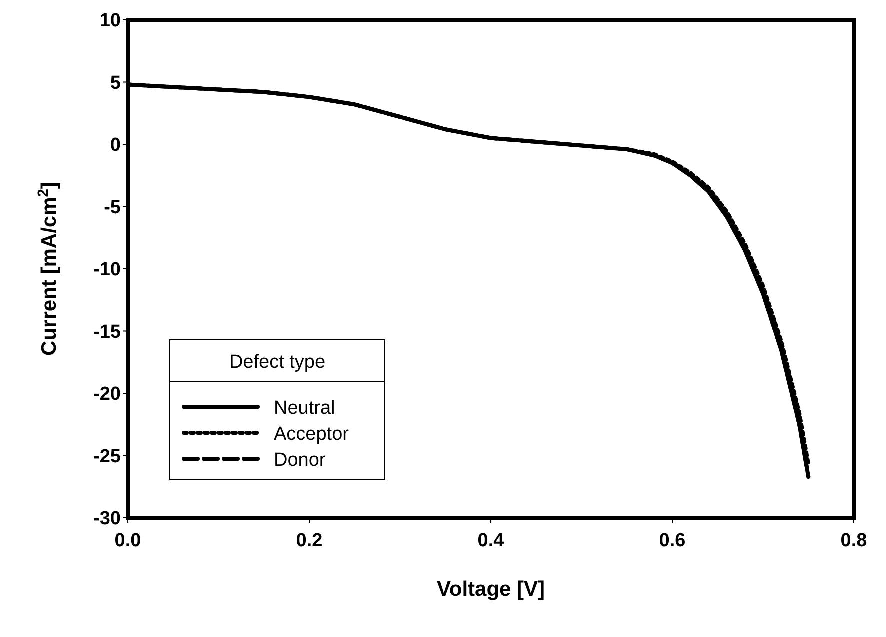 This screenshot has height=637, width=886. I want to click on x-axis-title: Voltage [V], so click(491, 589).